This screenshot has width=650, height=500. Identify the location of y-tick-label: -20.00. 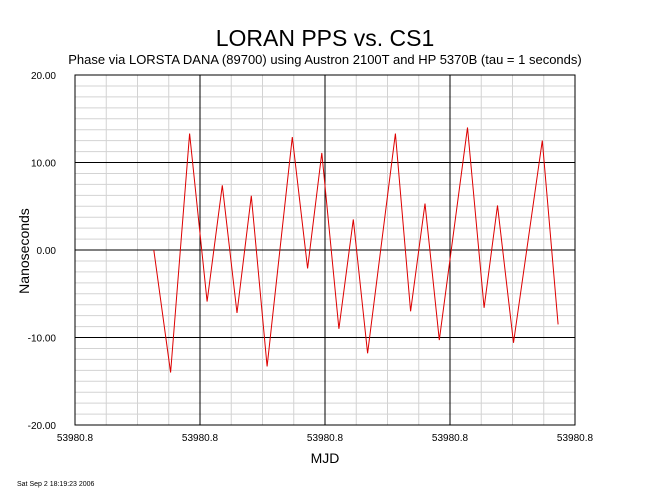
(42, 426).